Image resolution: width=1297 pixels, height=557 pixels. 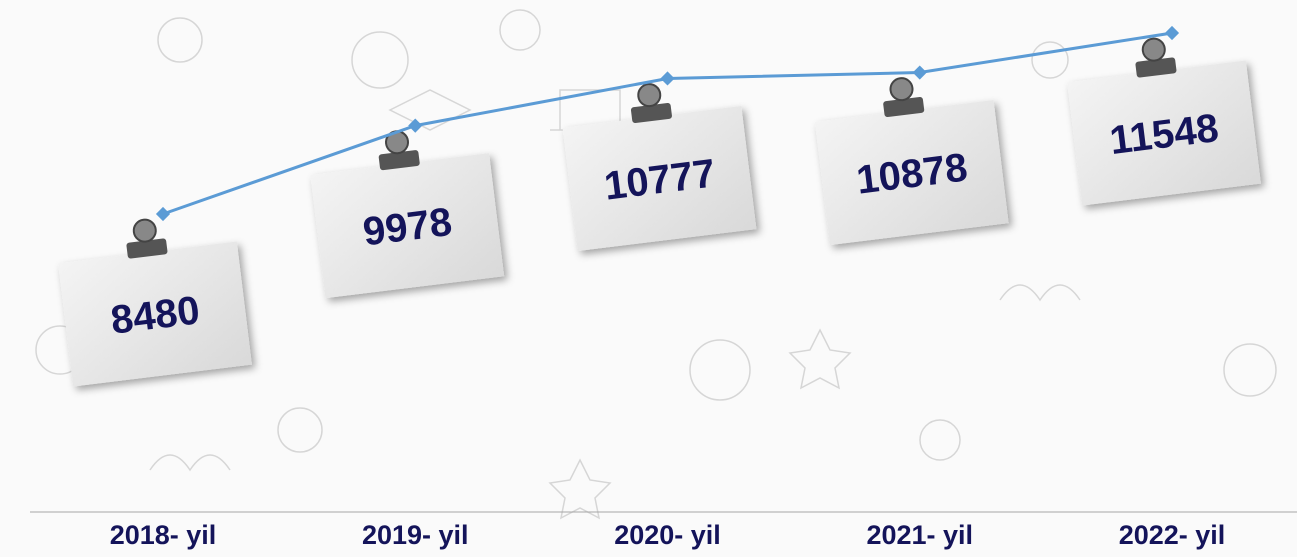 I want to click on note: 8480, so click(x=155, y=302).